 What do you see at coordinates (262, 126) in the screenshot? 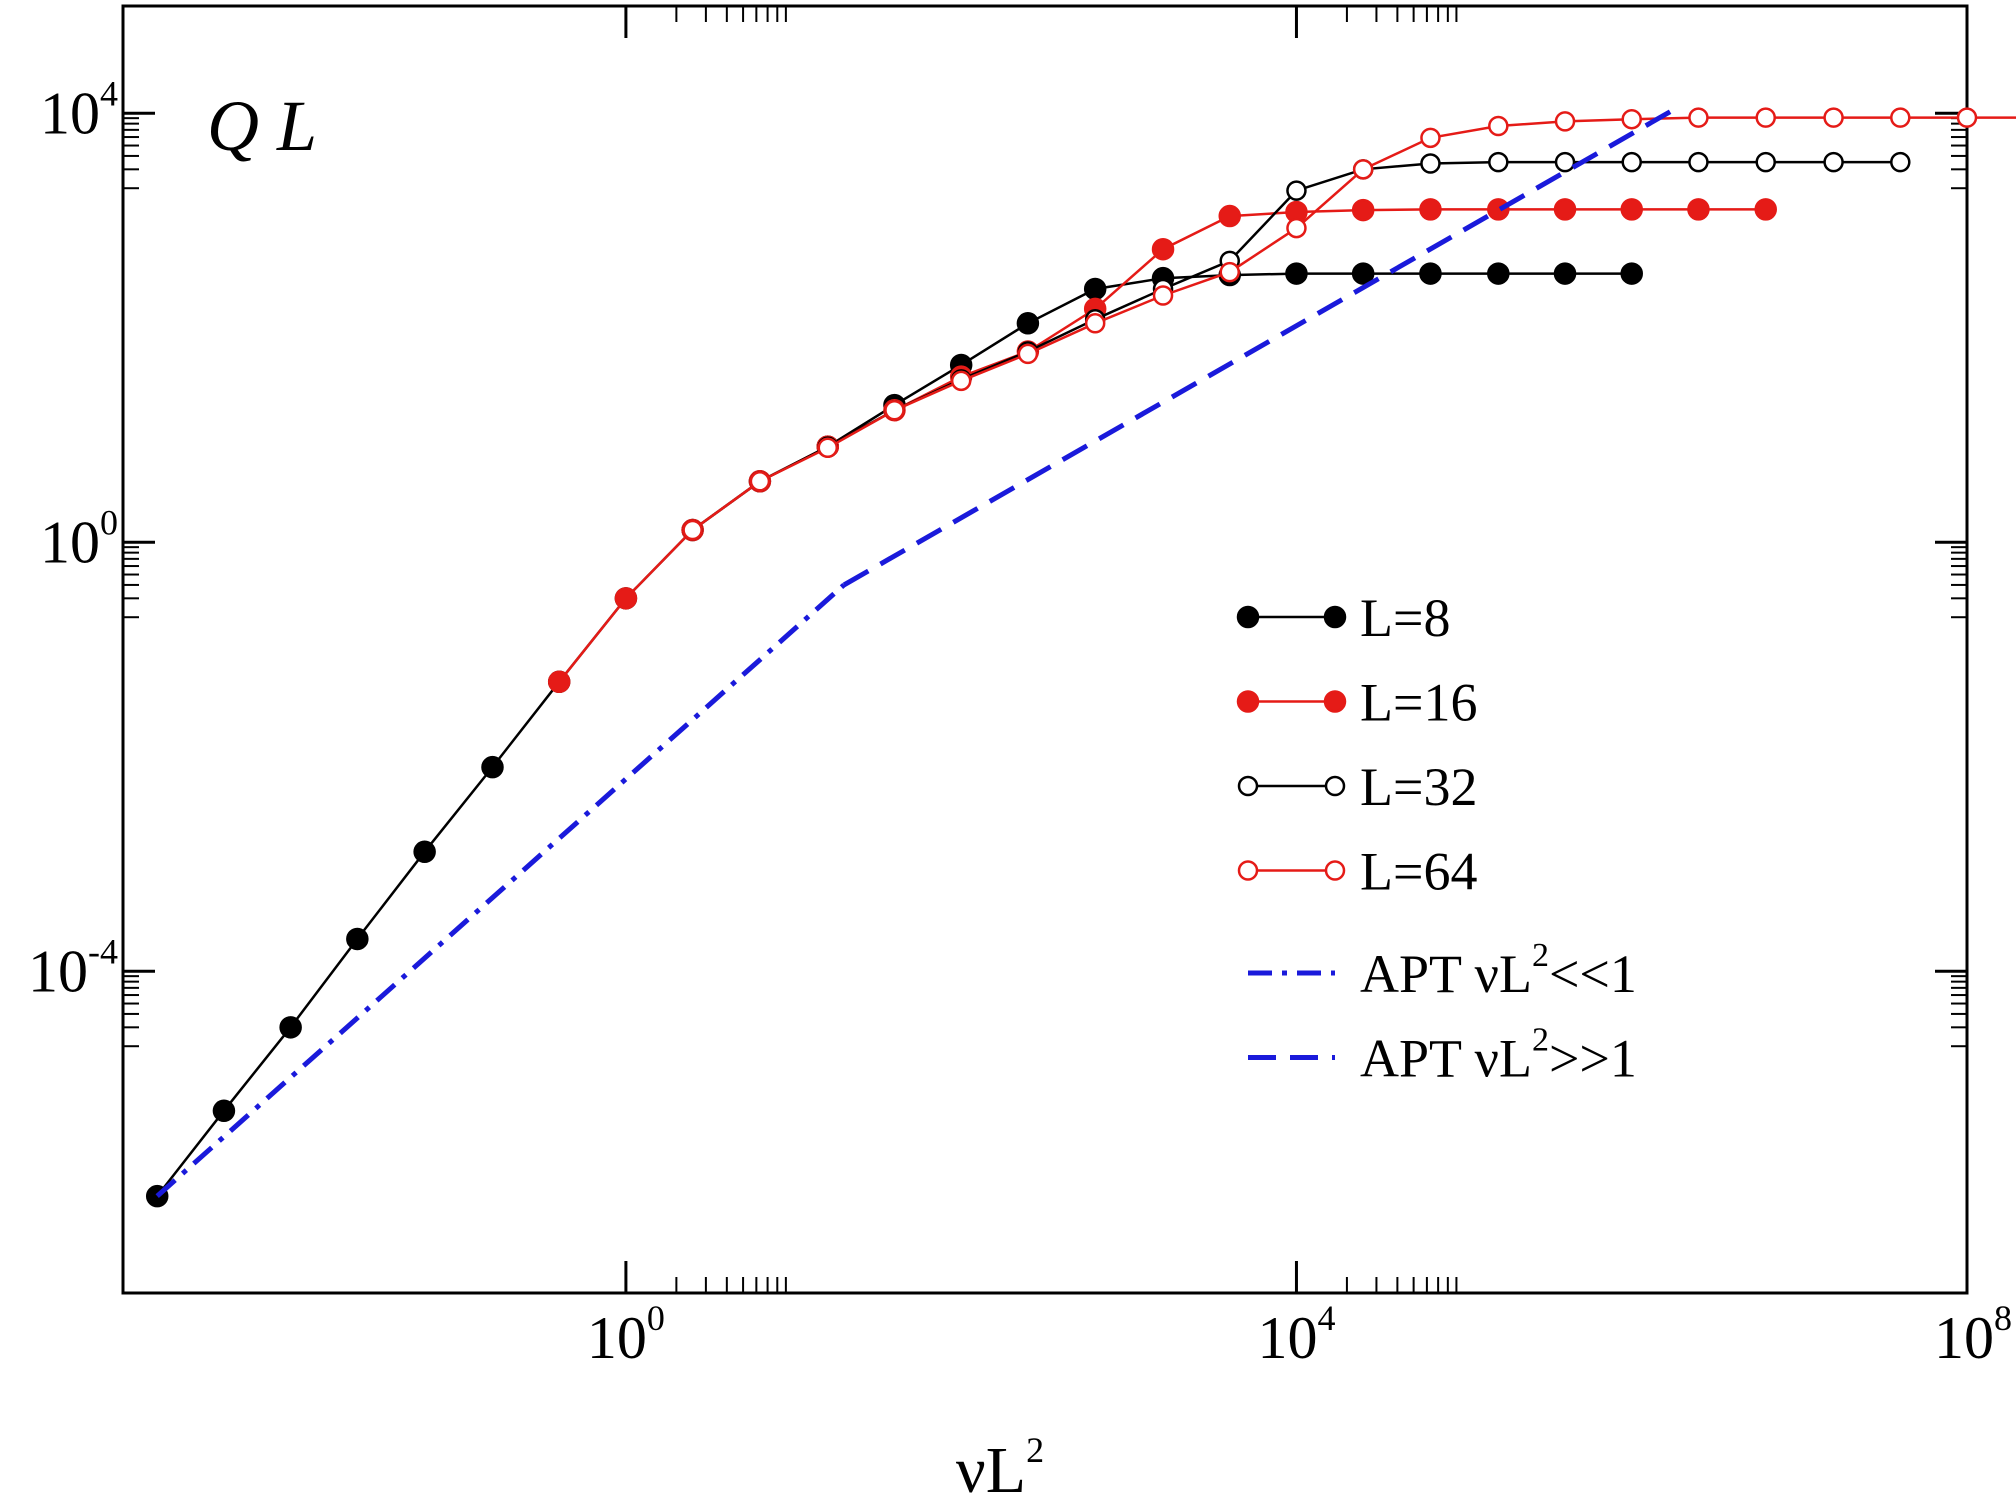
I see `plot-title: Q L` at bounding box center [262, 126].